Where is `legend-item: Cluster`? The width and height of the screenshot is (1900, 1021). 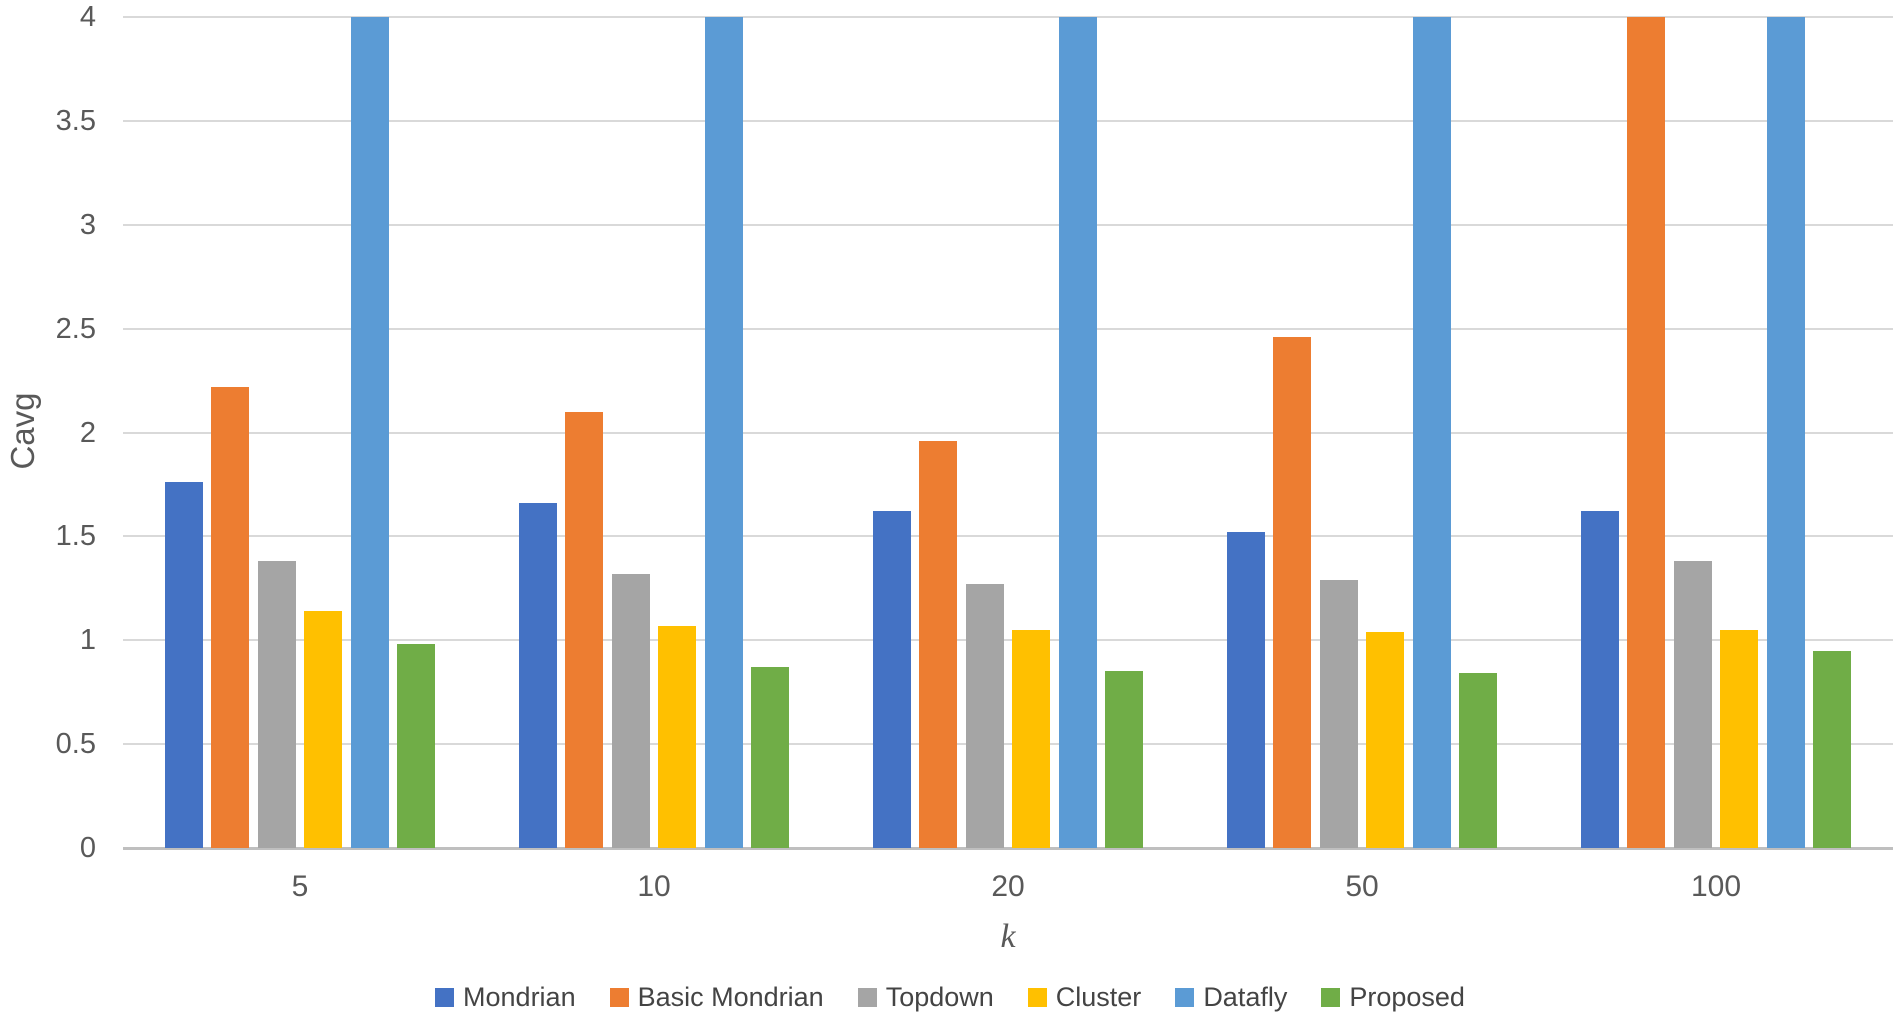 legend-item: Cluster is located at coordinates (1084, 997).